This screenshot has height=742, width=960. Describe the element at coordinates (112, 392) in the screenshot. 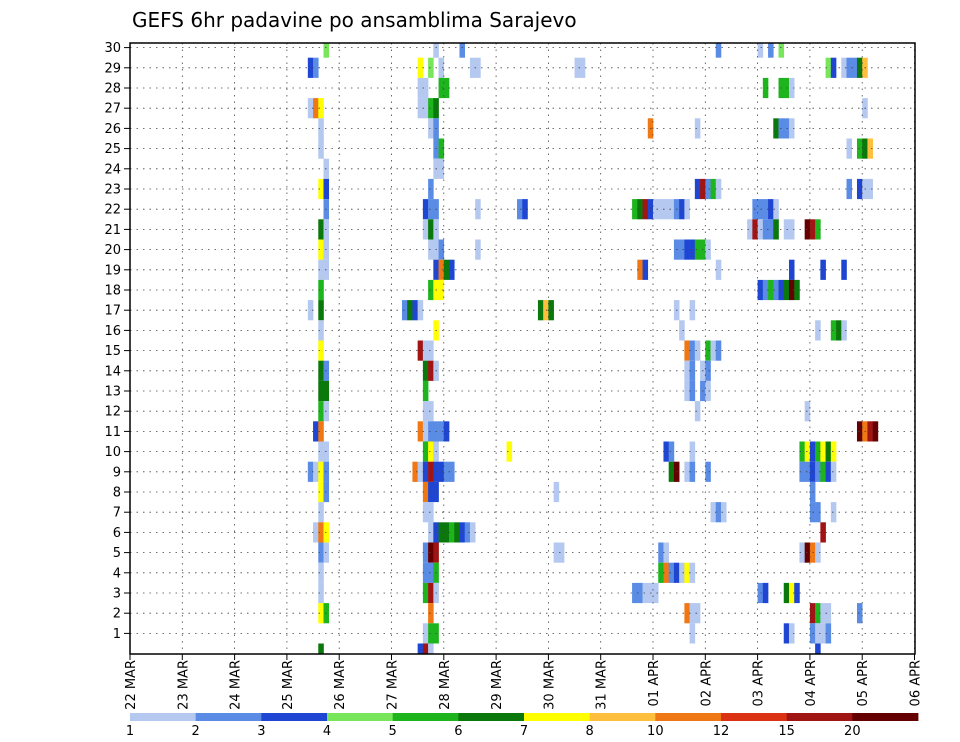

I see `y-tick-label: 13` at that location.